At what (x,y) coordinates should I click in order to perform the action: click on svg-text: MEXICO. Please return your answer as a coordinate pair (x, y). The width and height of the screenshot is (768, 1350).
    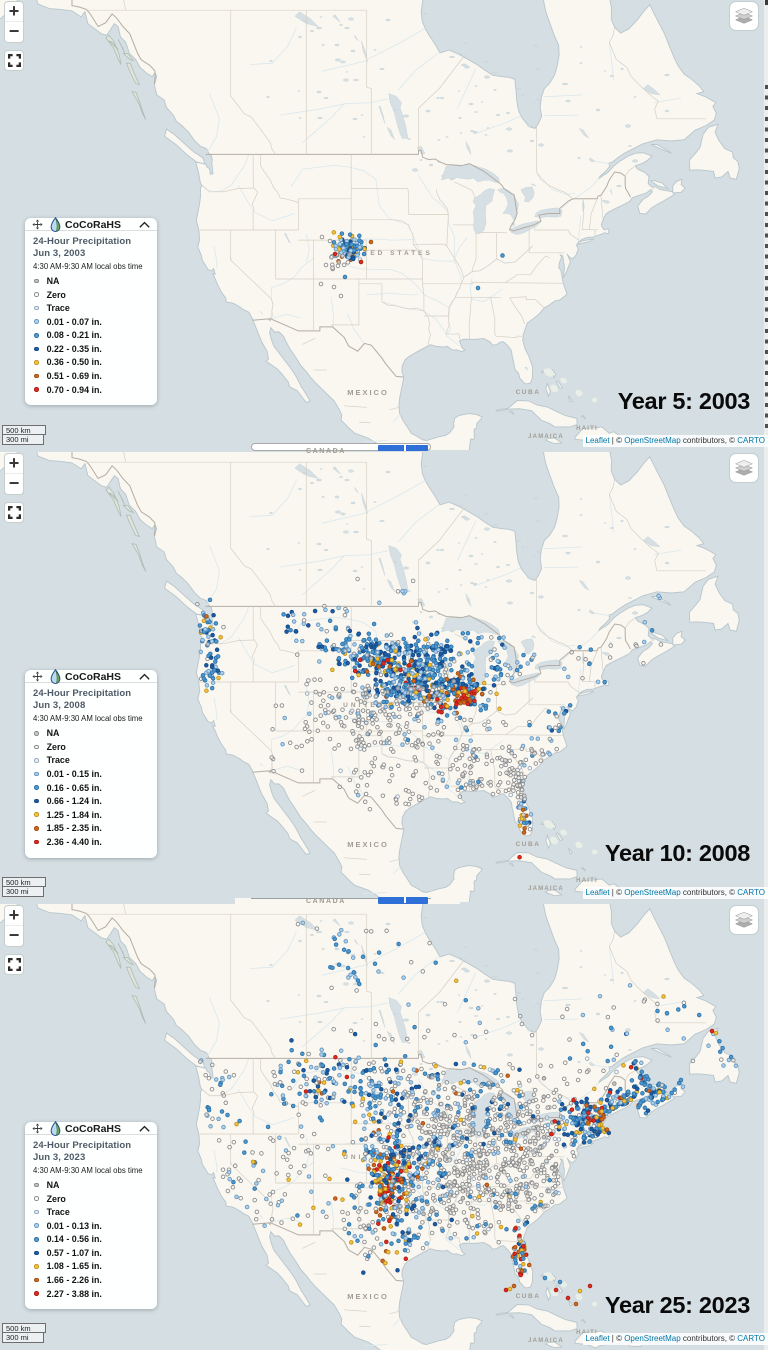
    Looking at the image, I should click on (368, 392).